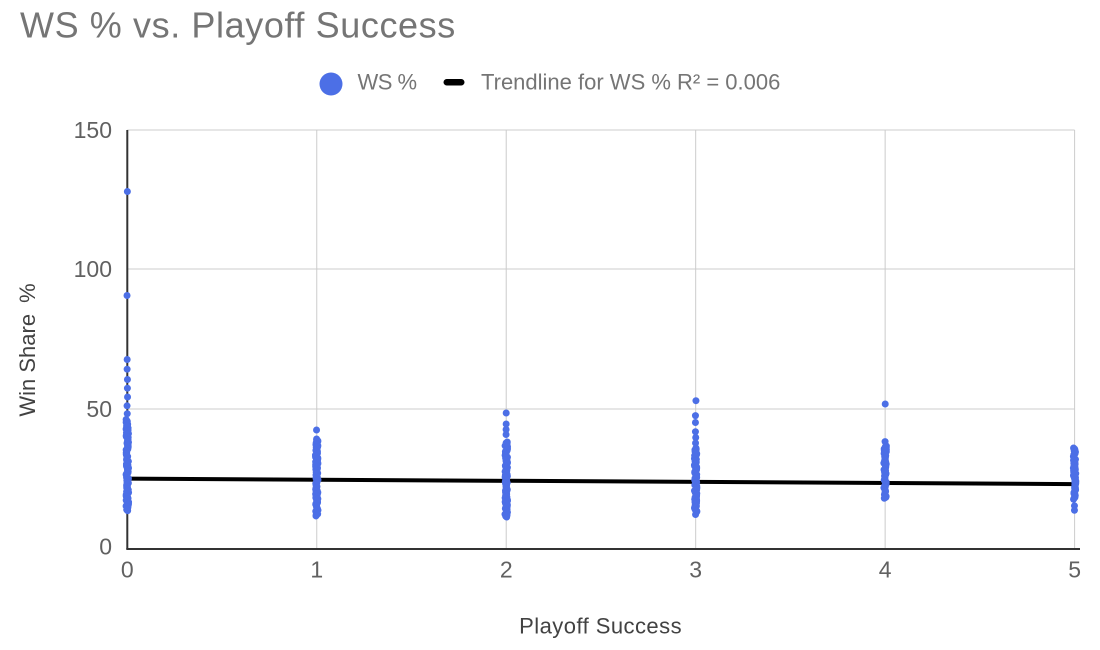 This screenshot has height=650, width=1100. What do you see at coordinates (99, 409) in the screenshot?
I see `svg-text: 50` at bounding box center [99, 409].